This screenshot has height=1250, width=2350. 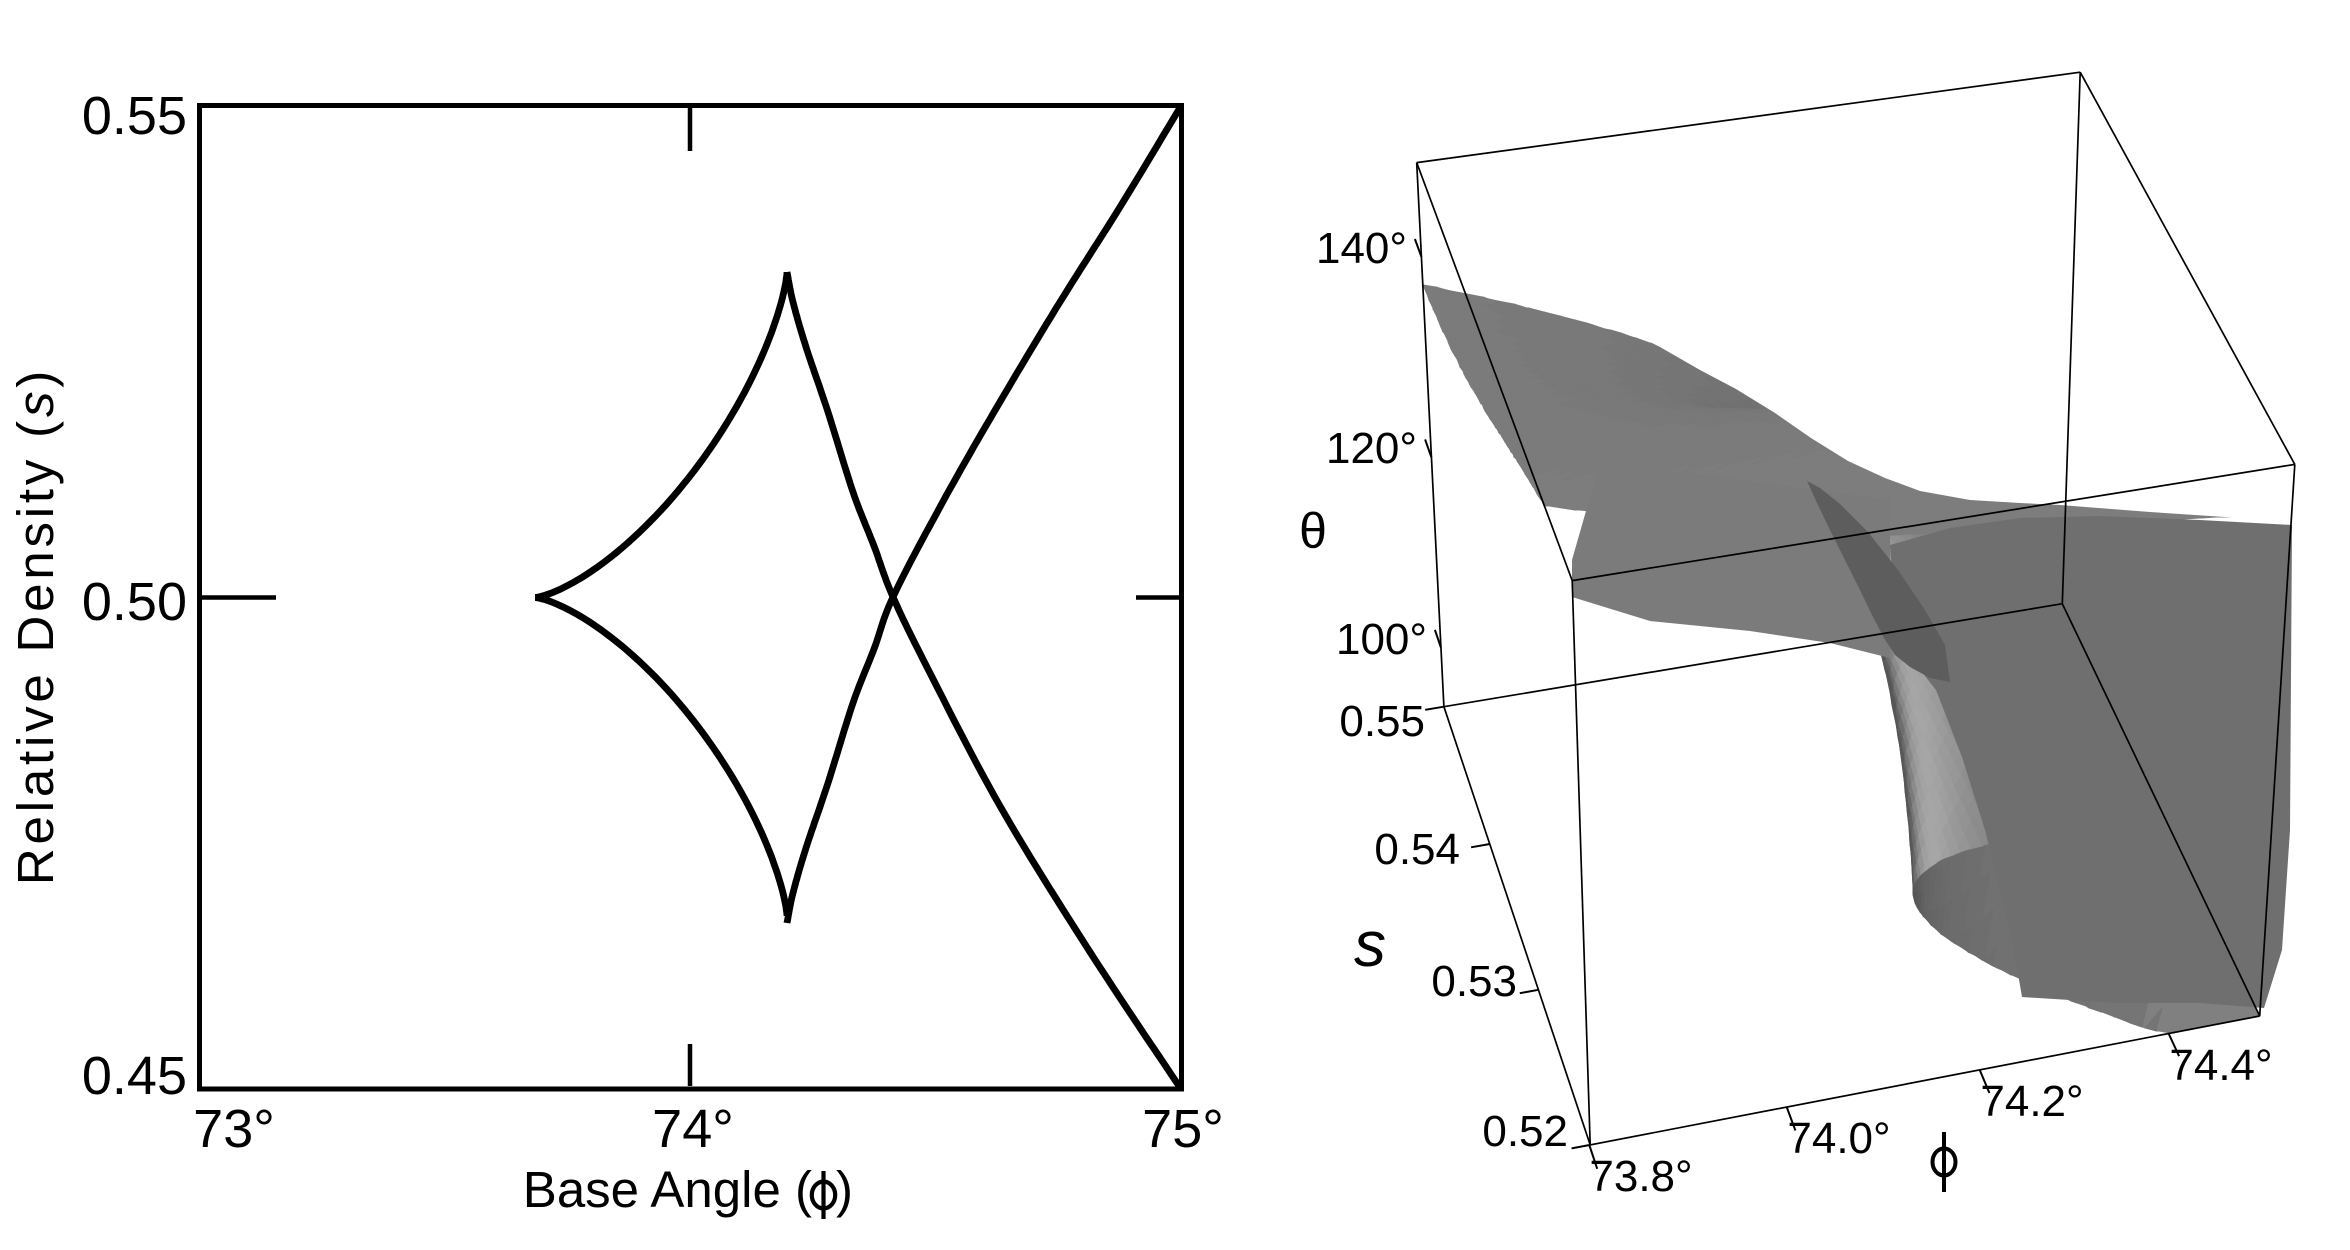 I want to click on svg-text: s, so click(x=1370, y=944).